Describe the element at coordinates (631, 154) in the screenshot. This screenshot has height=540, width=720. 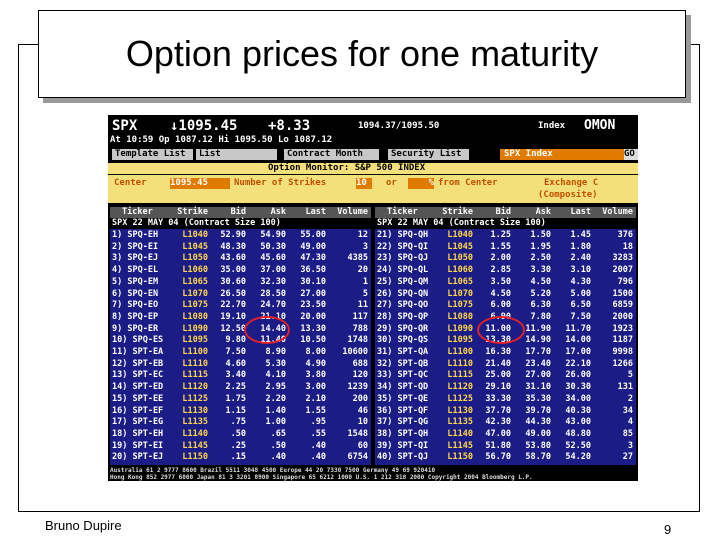
I see `go-button: GO` at that location.